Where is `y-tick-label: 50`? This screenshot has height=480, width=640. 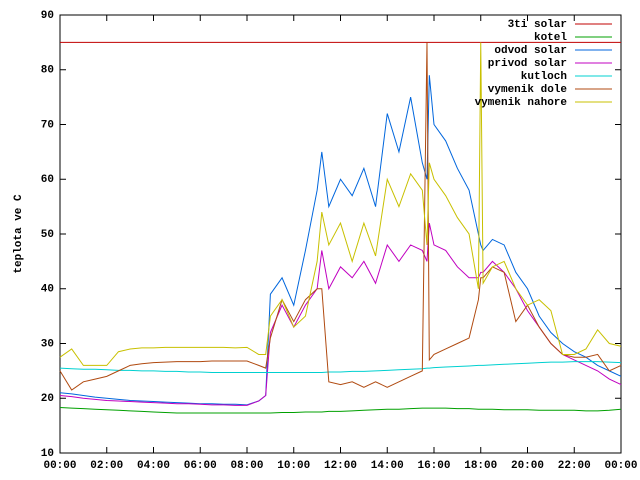 y-tick-label: 50 is located at coordinates (47, 235).